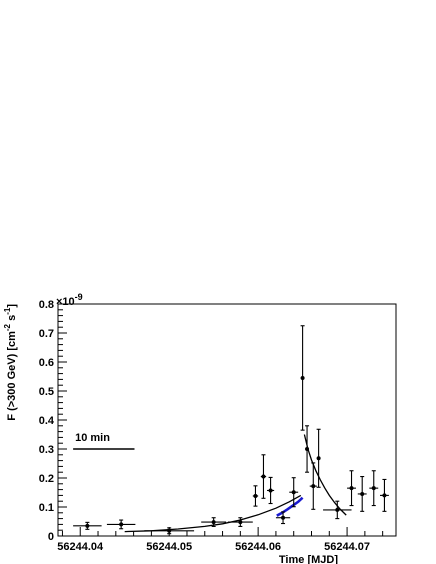 The height and width of the screenshot is (564, 436). What do you see at coordinates (7, 327) in the screenshot?
I see `y-title-sup1: -2` at bounding box center [7, 327].